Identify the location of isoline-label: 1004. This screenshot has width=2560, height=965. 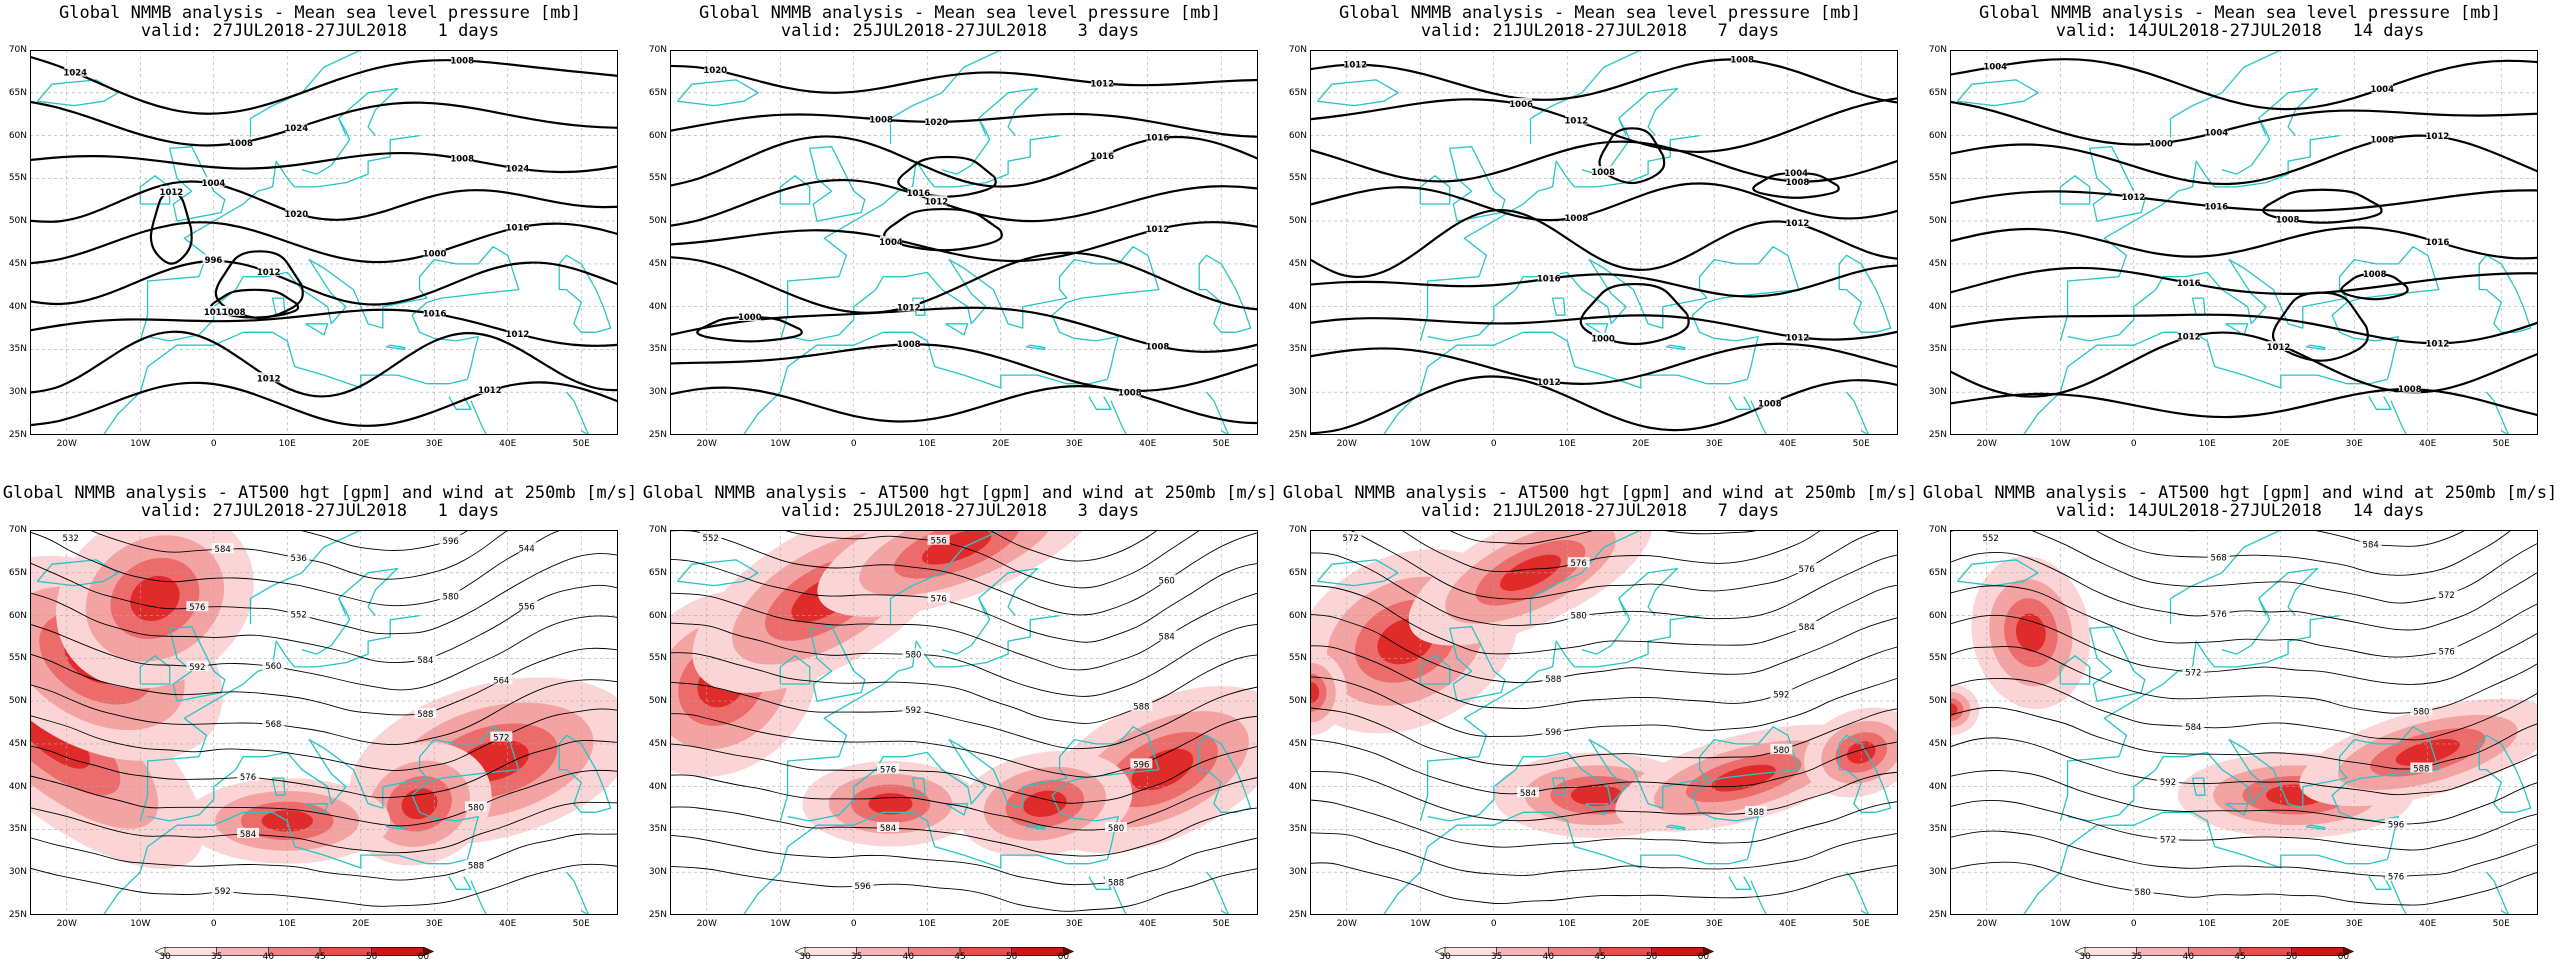
(214, 184).